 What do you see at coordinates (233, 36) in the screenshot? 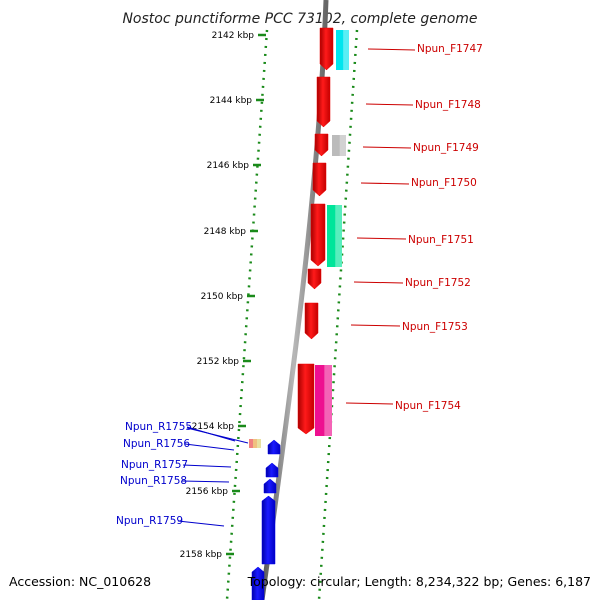
I see `tick-label: 2142 kbp` at bounding box center [233, 36].